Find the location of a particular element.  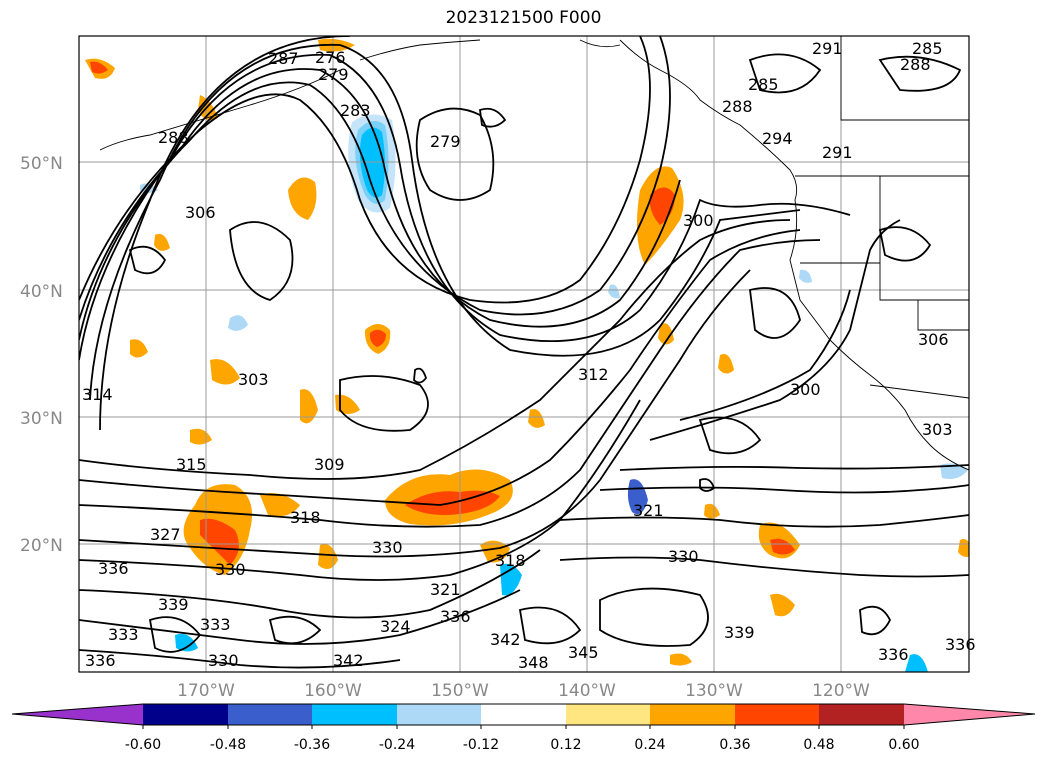

lon-label: 160°W is located at coordinates (333, 691).